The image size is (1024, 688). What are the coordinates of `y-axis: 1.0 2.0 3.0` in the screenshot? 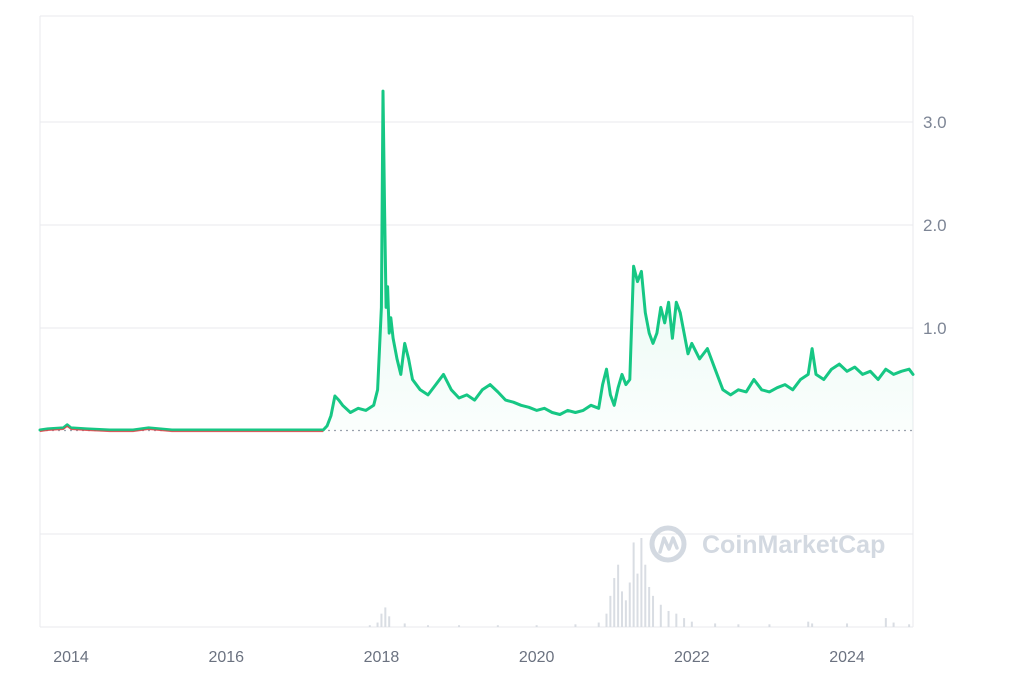 It's located at (935, 225).